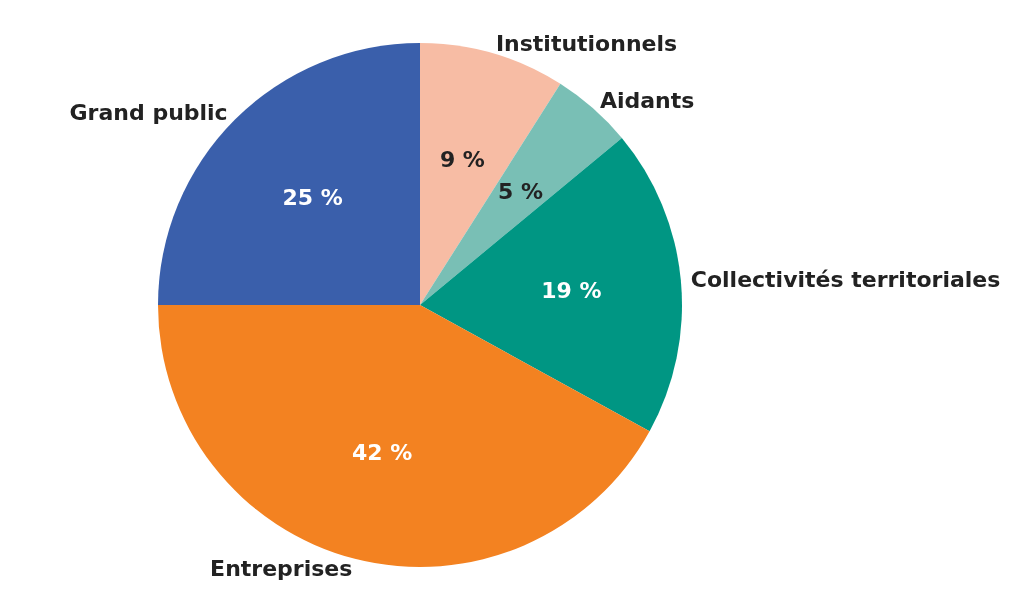 This screenshot has width=1025, height=601. Describe the element at coordinates (586, 44) in the screenshot. I see `slice-label: Institutionnels` at that location.